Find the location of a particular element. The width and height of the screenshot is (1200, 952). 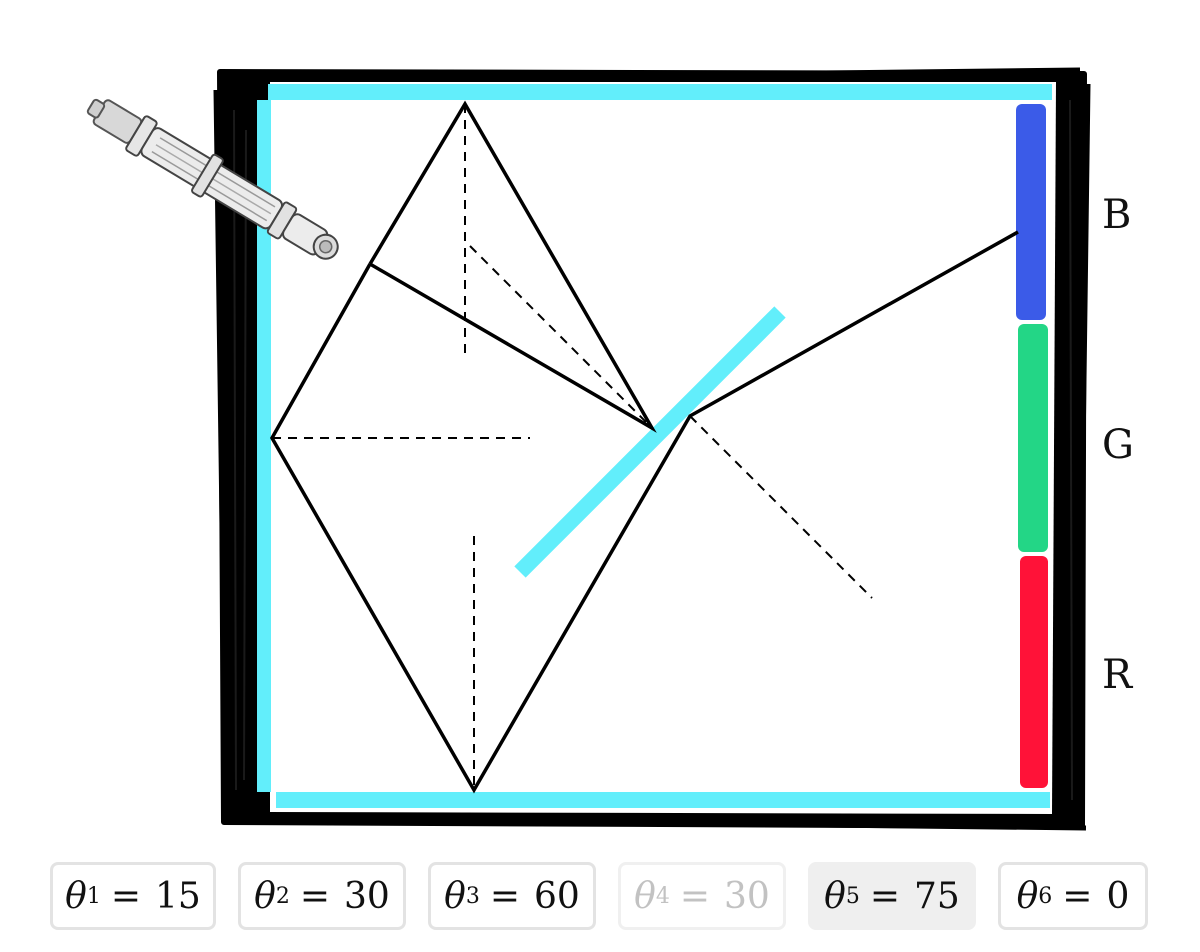

angle-button-3: θ 3 = 60 is located at coordinates (512, 896).